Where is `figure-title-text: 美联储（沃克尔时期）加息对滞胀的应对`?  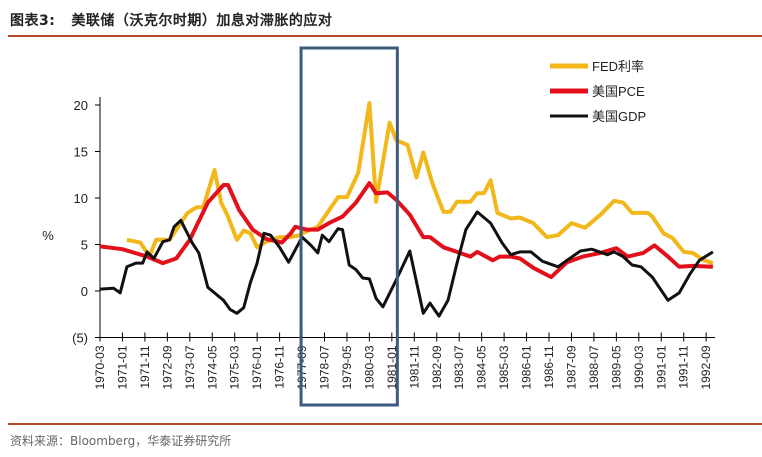 figure-title-text: 美联储（沃克尔时期）加息对滞胀的应对 is located at coordinates (202, 21).